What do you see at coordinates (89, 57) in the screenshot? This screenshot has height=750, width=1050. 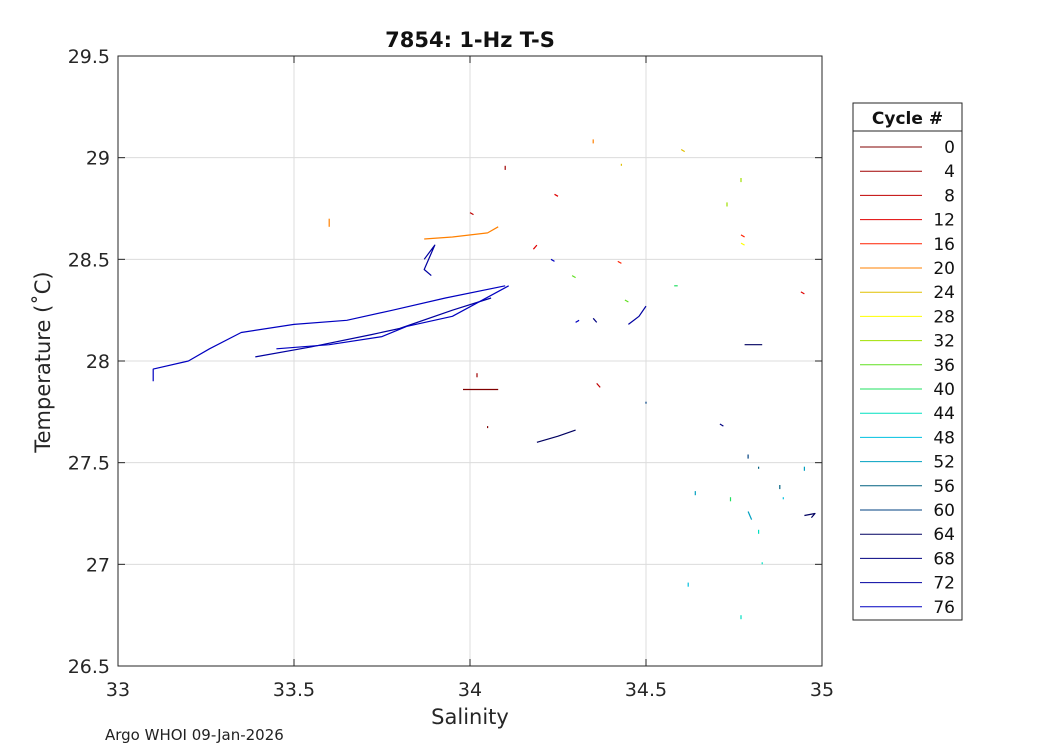 I see `y-tick-label: 29.5` at bounding box center [89, 57].